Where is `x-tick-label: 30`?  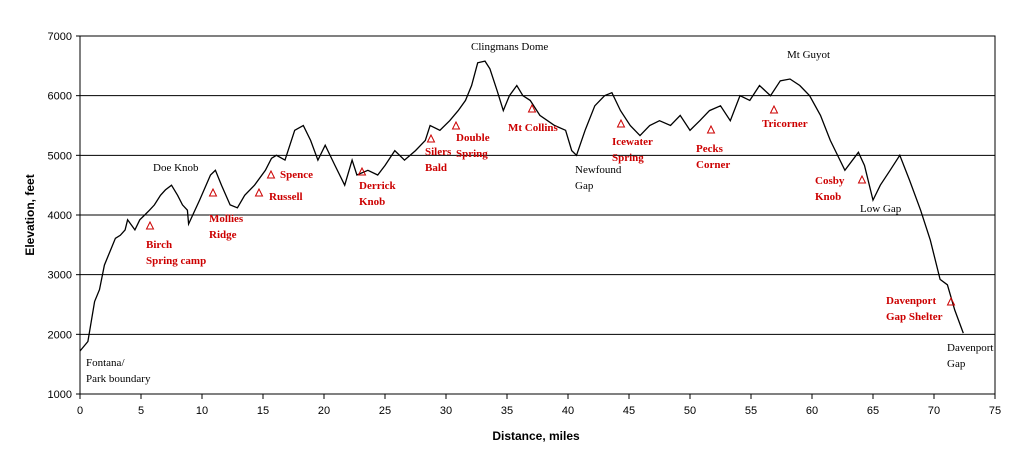 x-tick-label: 30 is located at coordinates (446, 411).